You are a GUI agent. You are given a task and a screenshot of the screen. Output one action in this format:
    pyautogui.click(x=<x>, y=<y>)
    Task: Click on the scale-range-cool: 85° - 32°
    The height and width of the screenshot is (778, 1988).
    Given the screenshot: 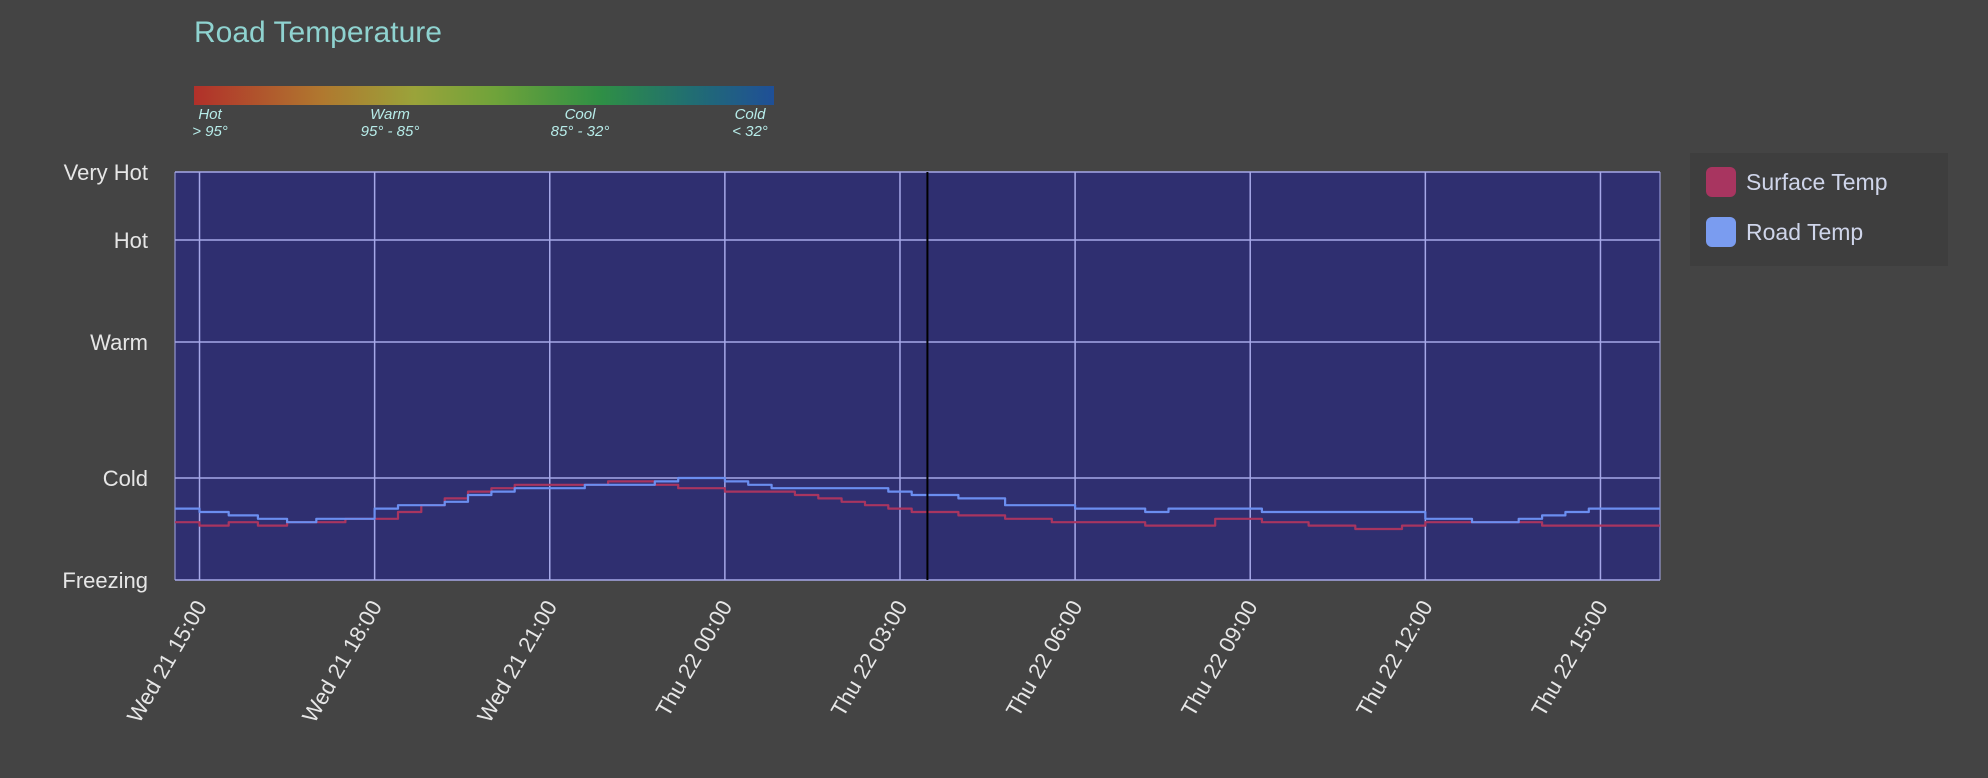 What is the action you would take?
    pyautogui.click(x=580, y=131)
    